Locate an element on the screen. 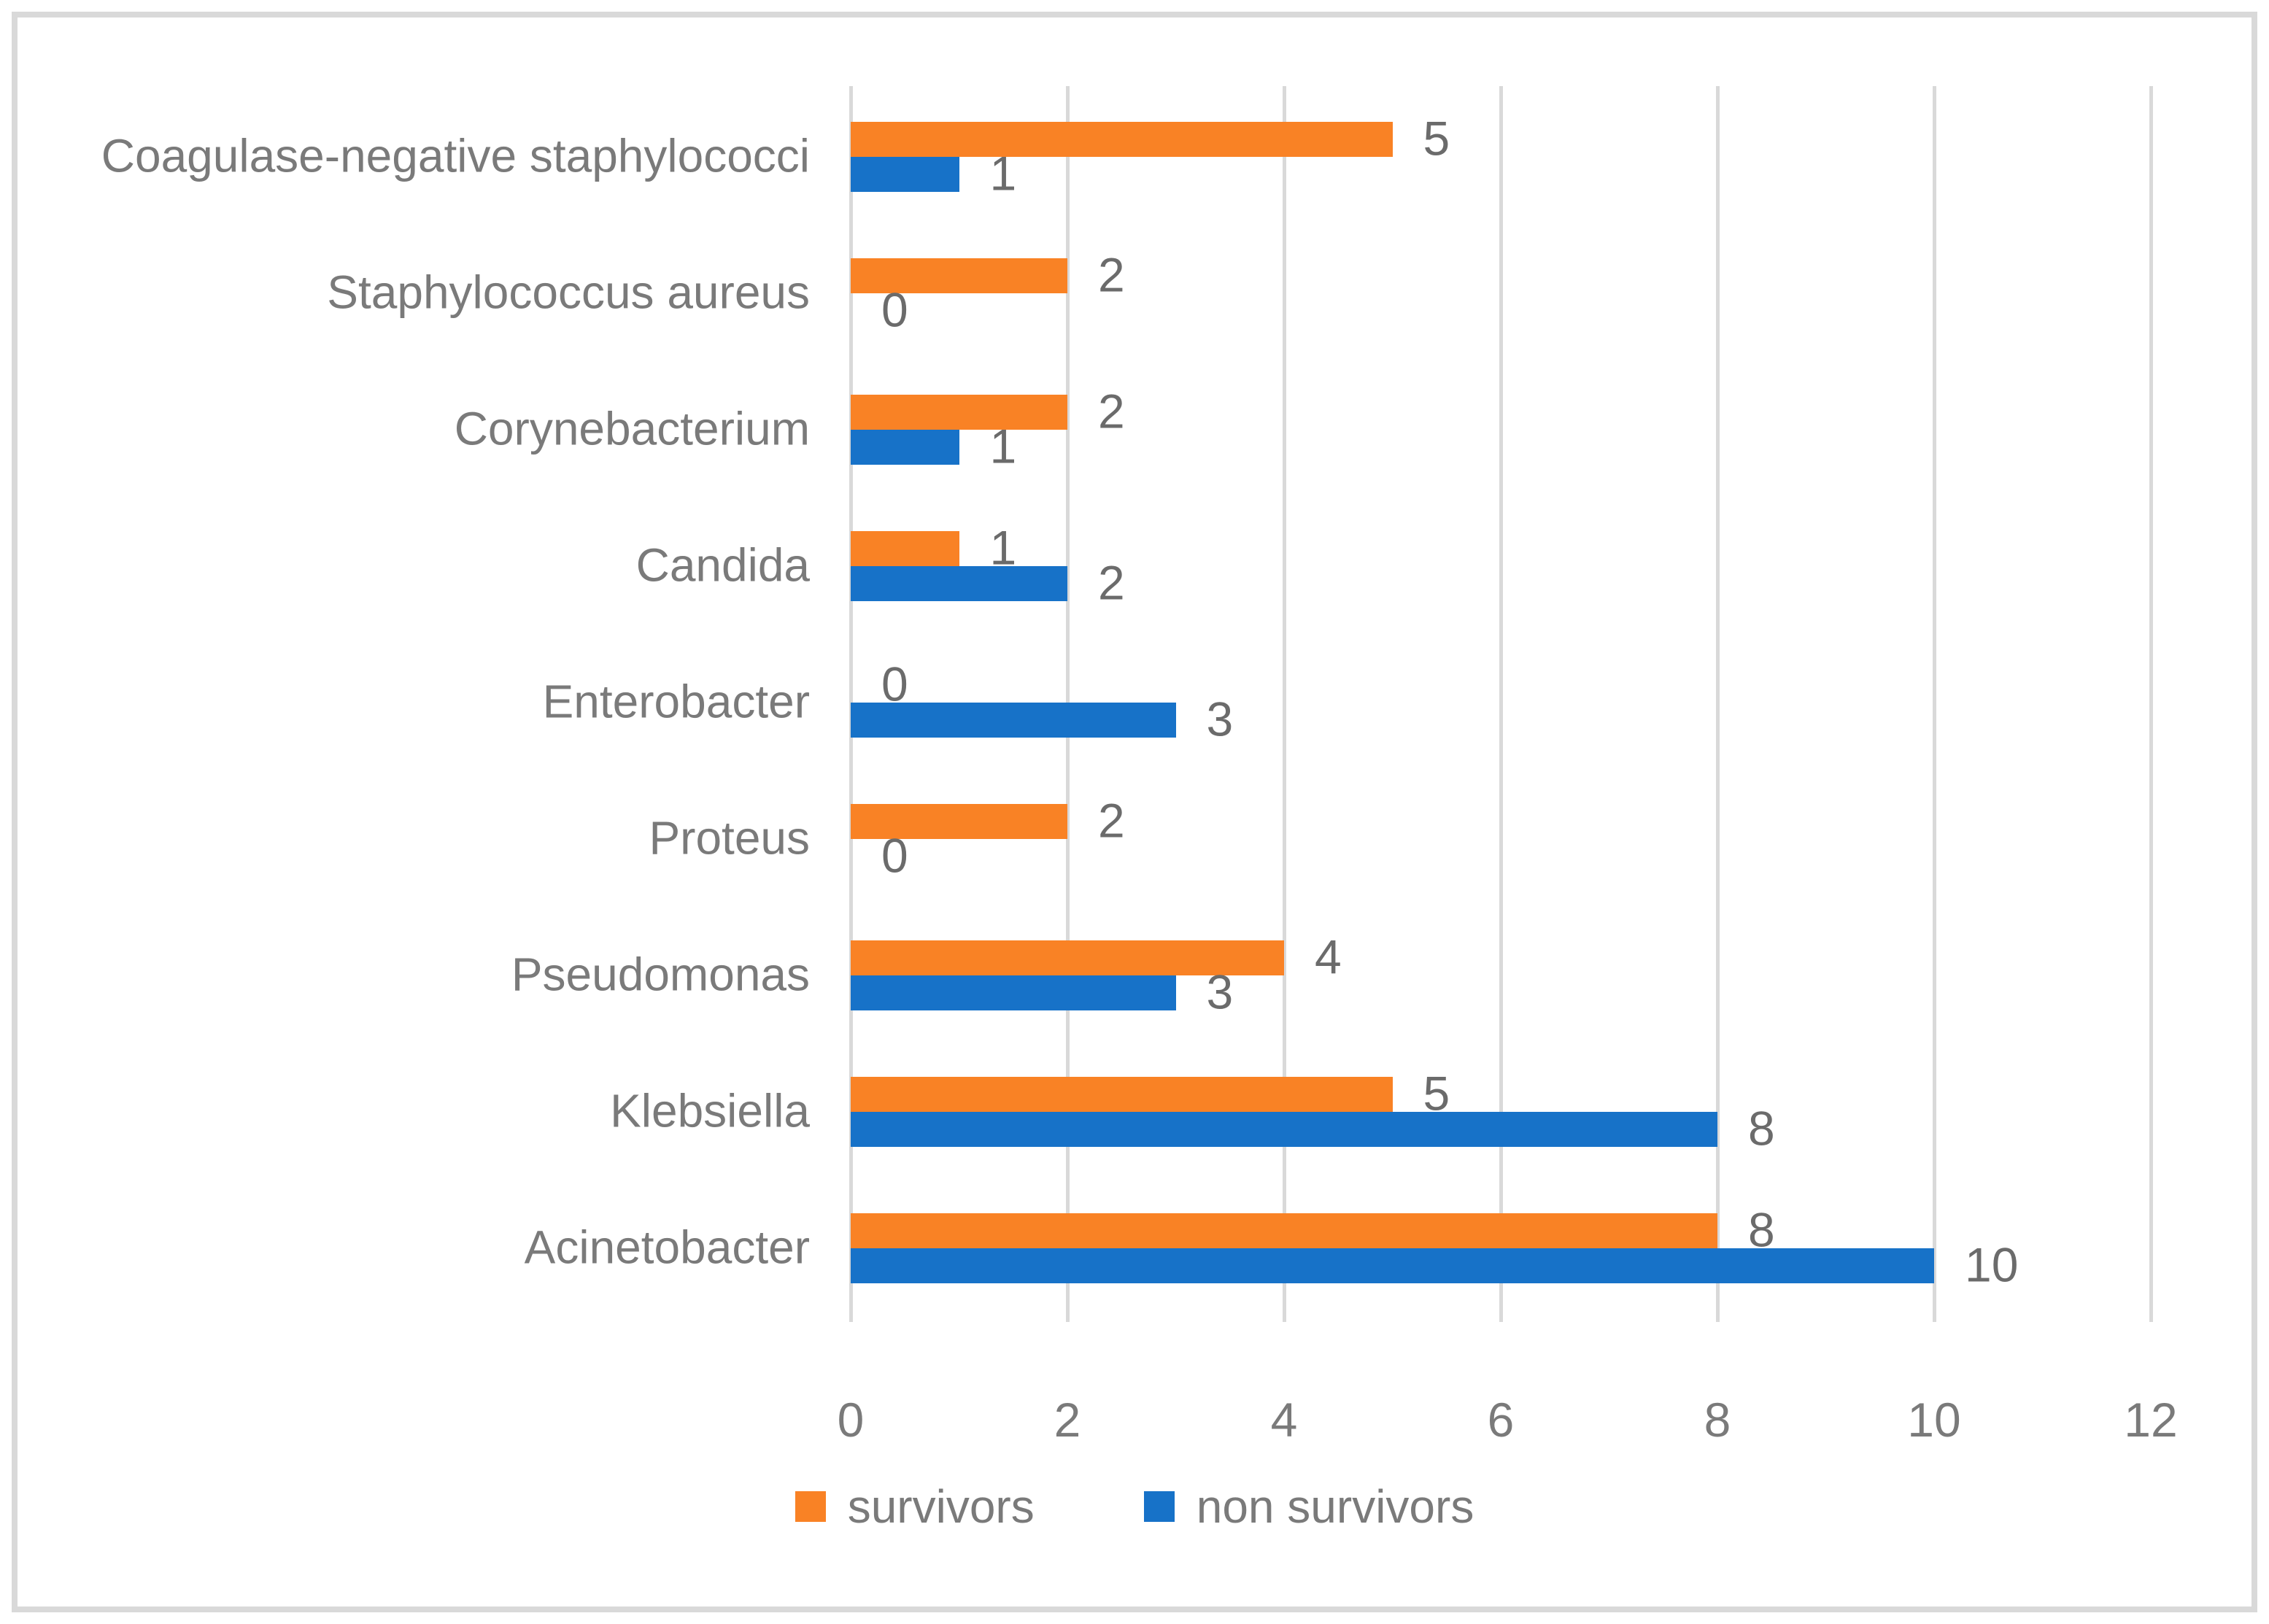 This screenshot has height=1624, width=2269. category-label: Klebsiella is located at coordinates (710, 1110).